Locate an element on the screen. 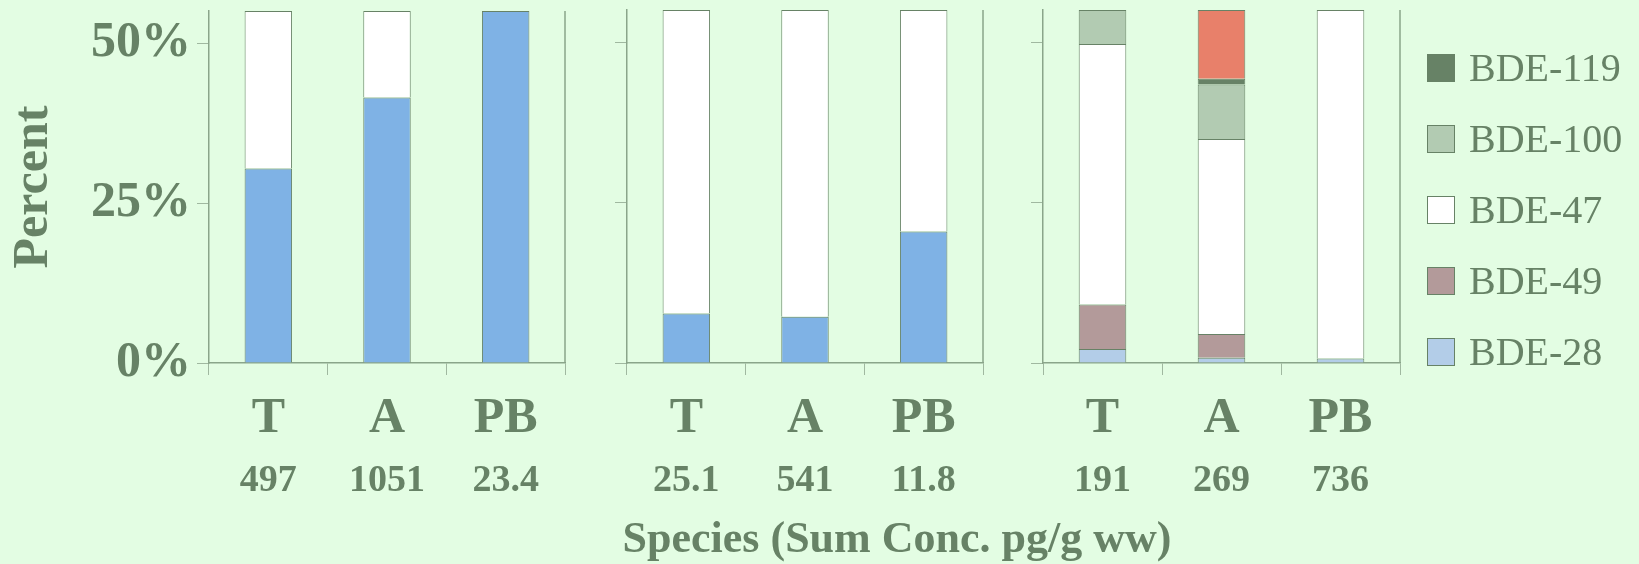 Image resolution: width=1639 pixels, height=564 pixels. legend-label: BDE-28 is located at coordinates (1536, 351).